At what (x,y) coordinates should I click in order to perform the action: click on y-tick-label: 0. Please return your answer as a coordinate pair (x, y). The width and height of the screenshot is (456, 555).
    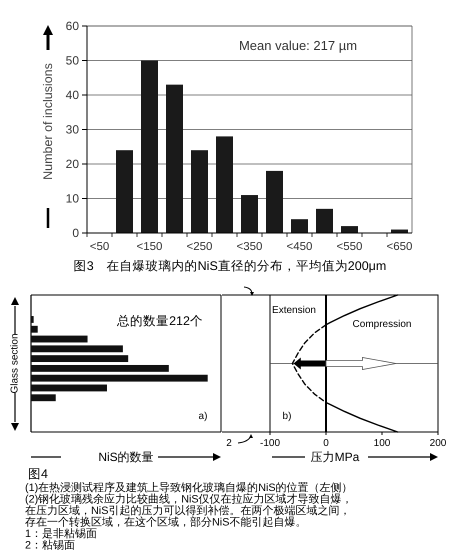
    Looking at the image, I should click on (76, 233).